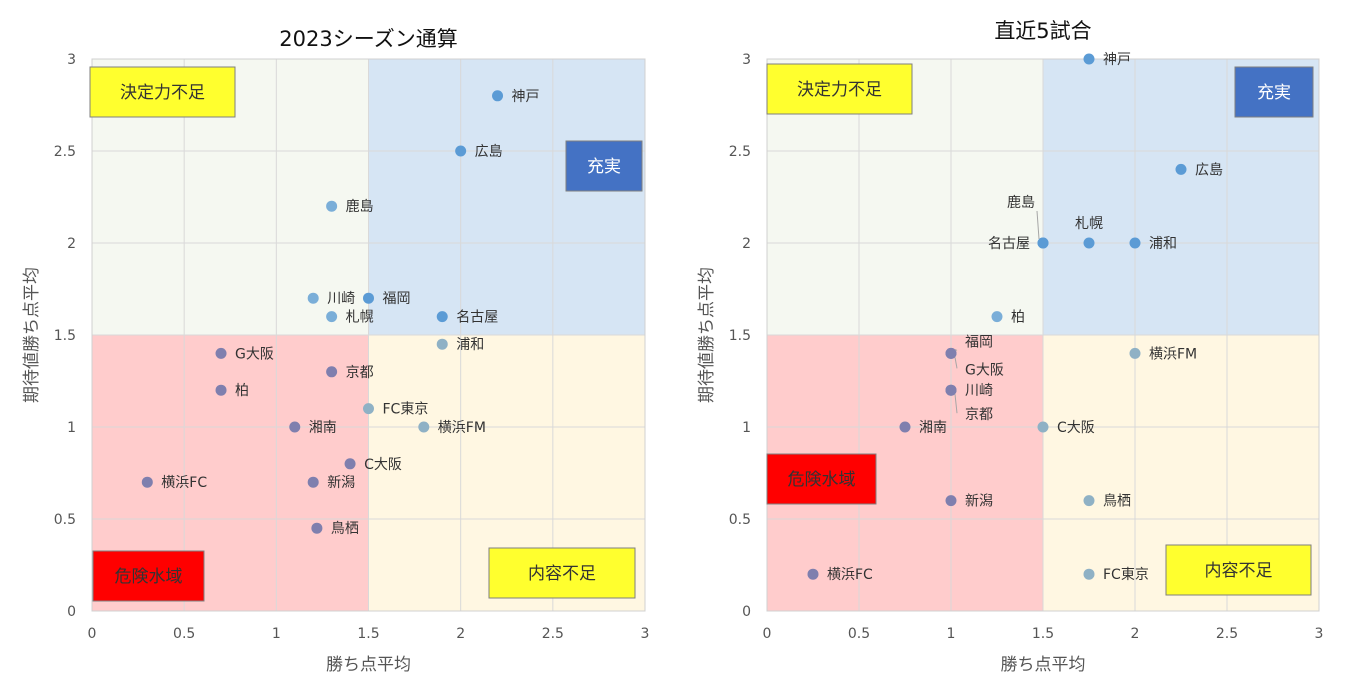 Image resolution: width=1348 pixels, height=689 pixels. I want to click on x-axis-label: 勝ち点平均, so click(1043, 665).